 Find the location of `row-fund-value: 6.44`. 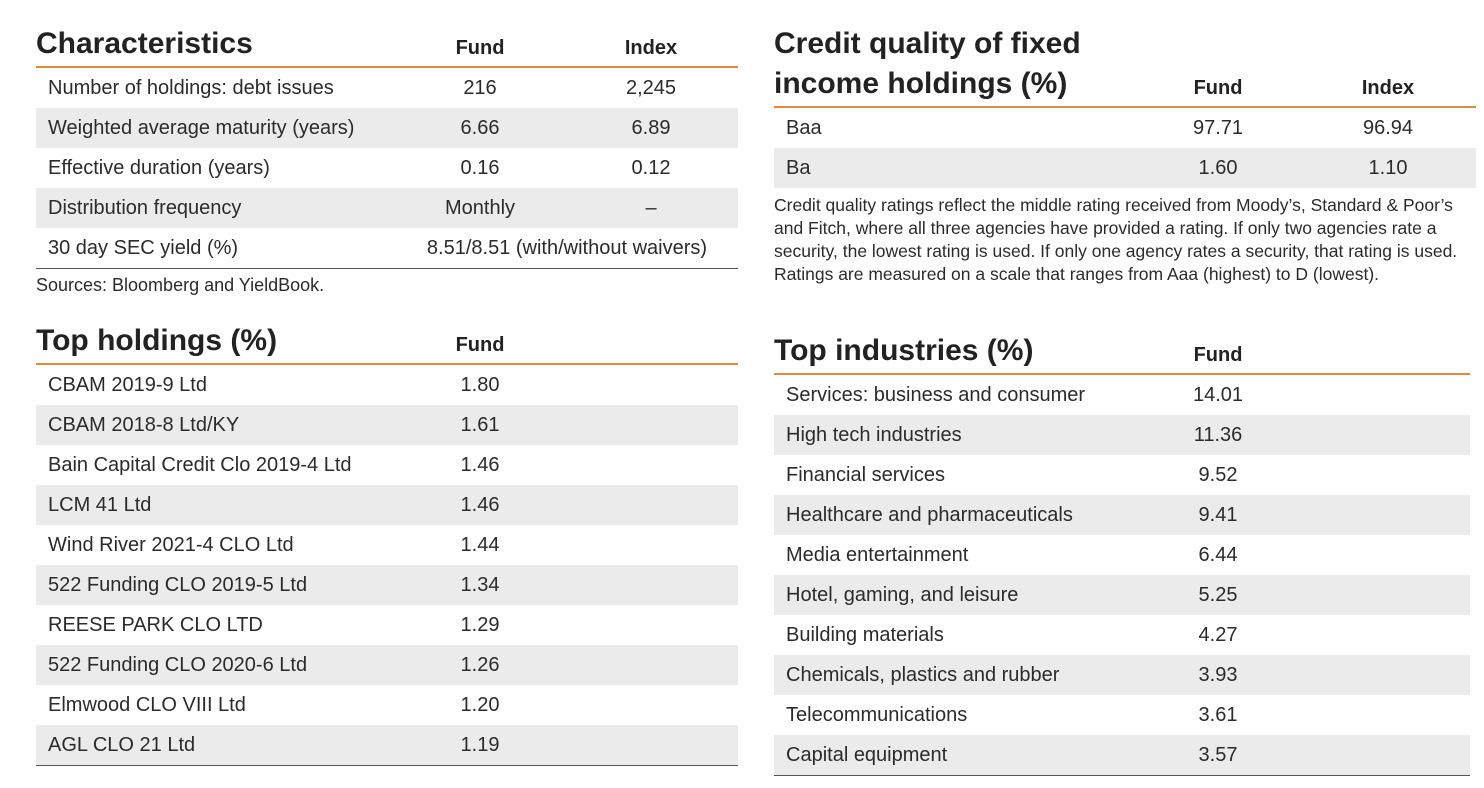

row-fund-value: 6.44 is located at coordinates (1218, 555).